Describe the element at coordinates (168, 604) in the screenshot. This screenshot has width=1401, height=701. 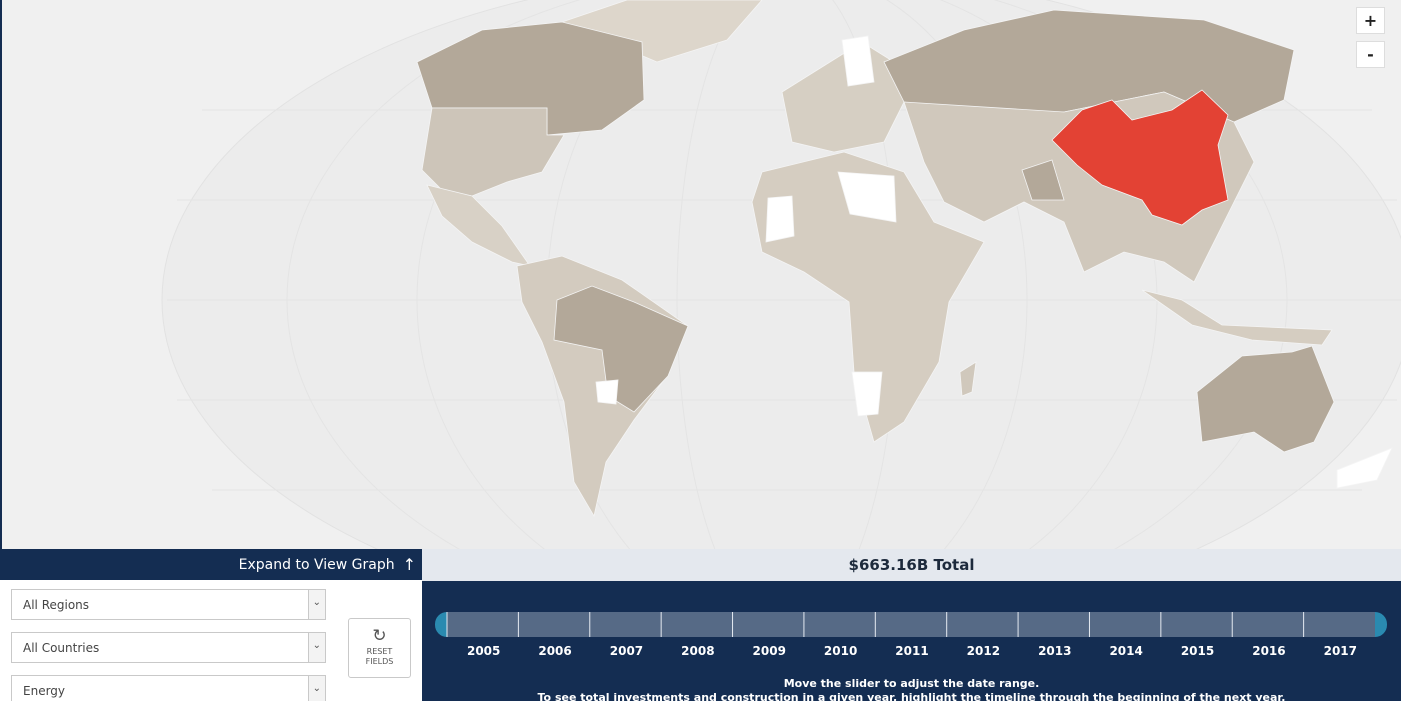
I see `region-select: All Regions ⌄` at that location.